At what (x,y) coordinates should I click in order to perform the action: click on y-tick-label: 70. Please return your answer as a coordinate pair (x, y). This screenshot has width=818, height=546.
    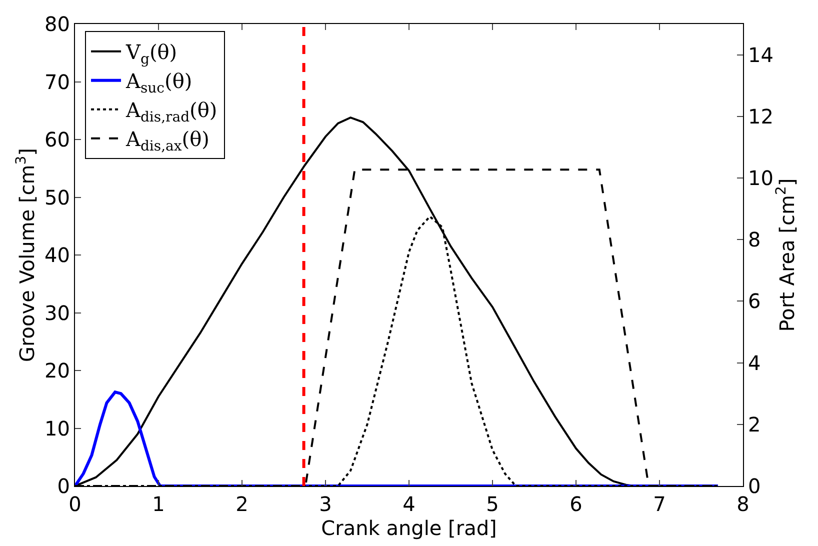
    Looking at the image, I should click on (57, 82).